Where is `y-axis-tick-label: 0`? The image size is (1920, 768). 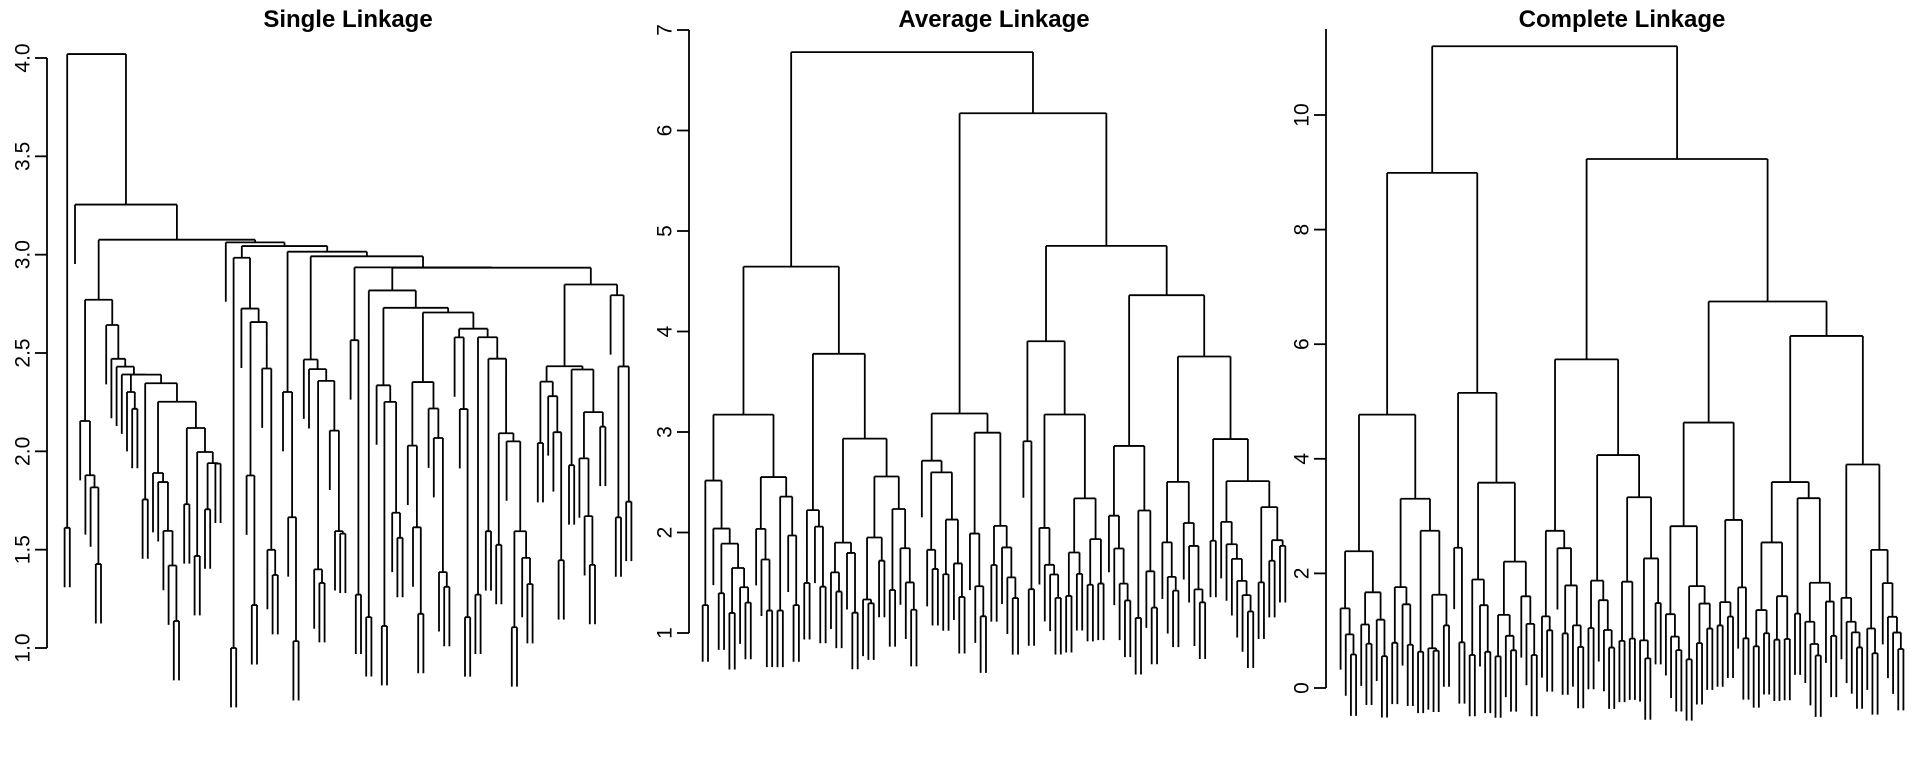 y-axis-tick-label: 0 is located at coordinates (1302, 688).